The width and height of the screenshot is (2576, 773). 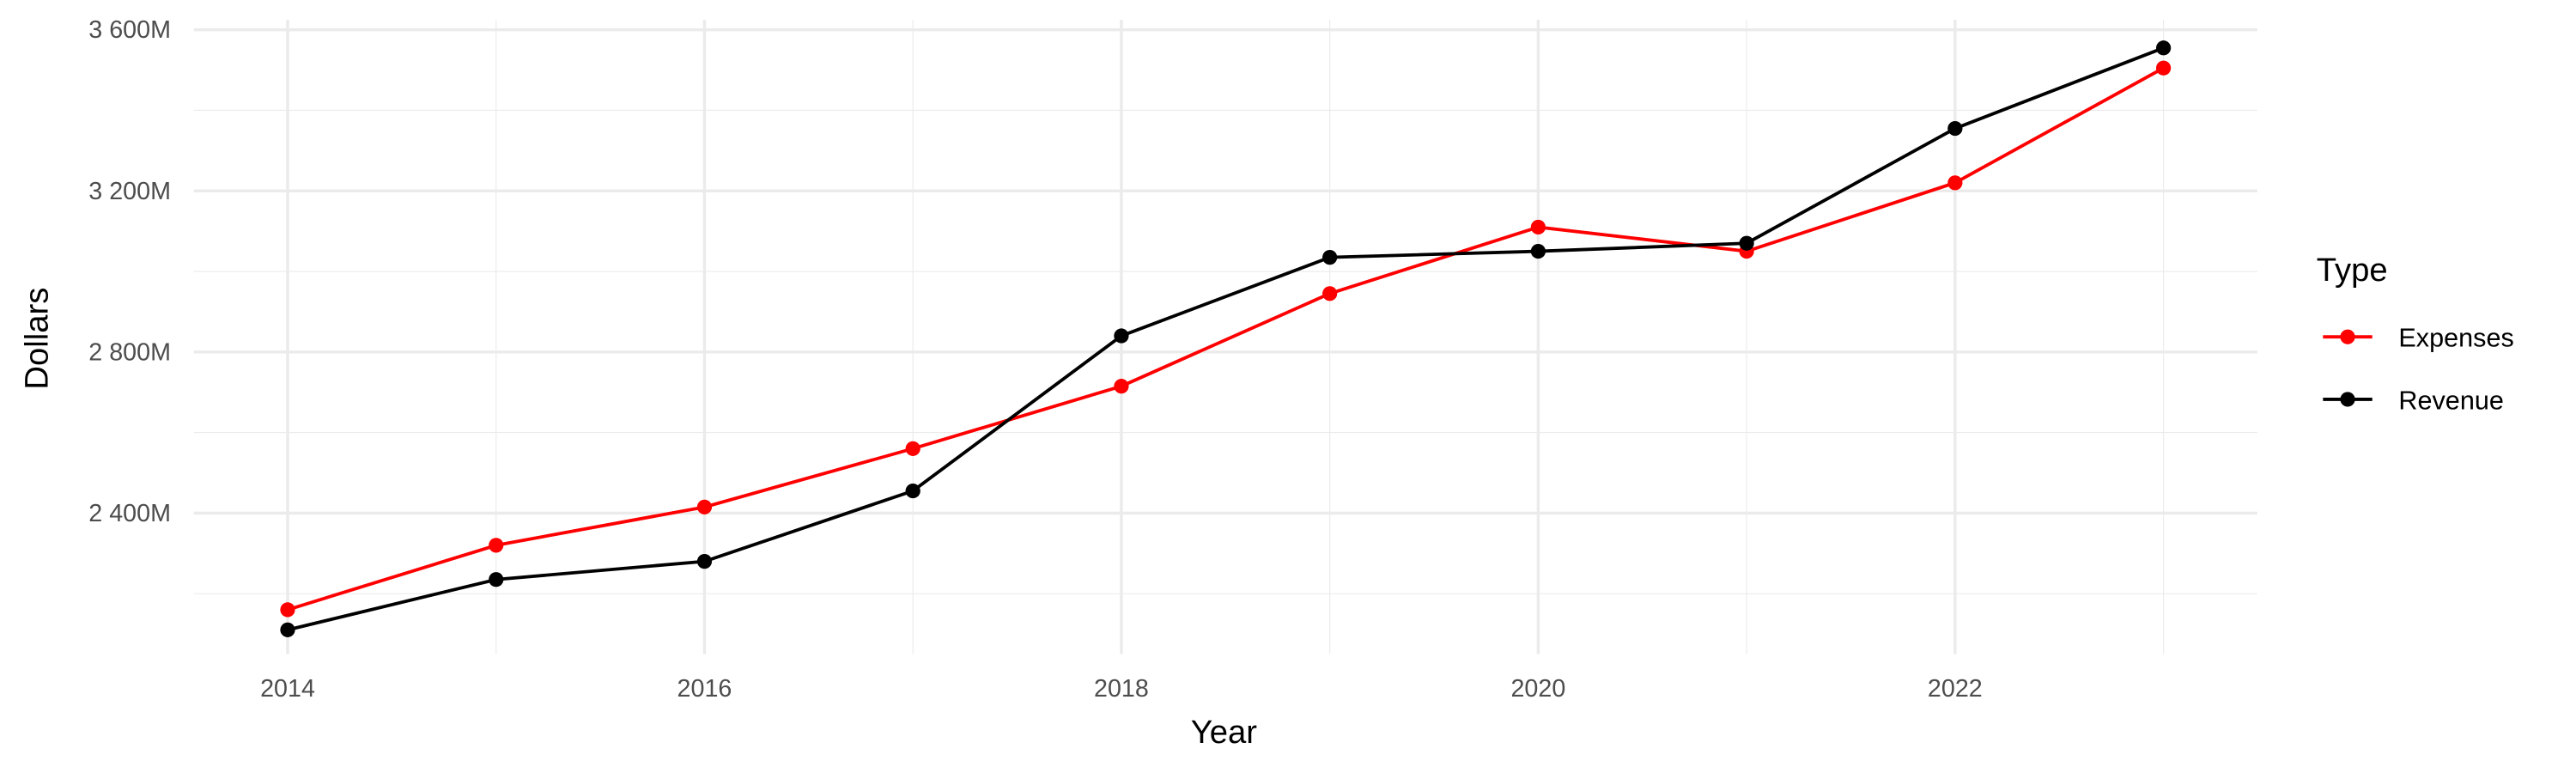 I want to click on y-tick-label: 3 200M, so click(x=129, y=191).